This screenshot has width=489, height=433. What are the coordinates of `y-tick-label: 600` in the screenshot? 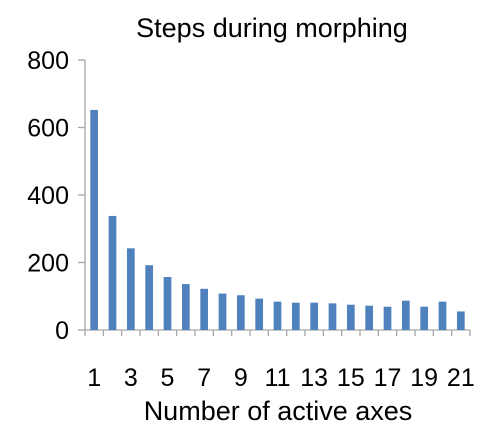 It's located at (48, 129).